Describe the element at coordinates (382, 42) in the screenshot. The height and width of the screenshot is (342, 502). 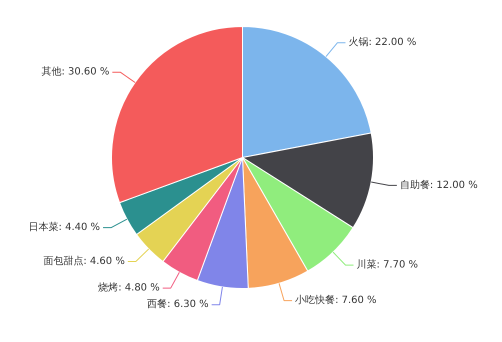
I see `slice-label: 火锅: 22.00 %` at that location.